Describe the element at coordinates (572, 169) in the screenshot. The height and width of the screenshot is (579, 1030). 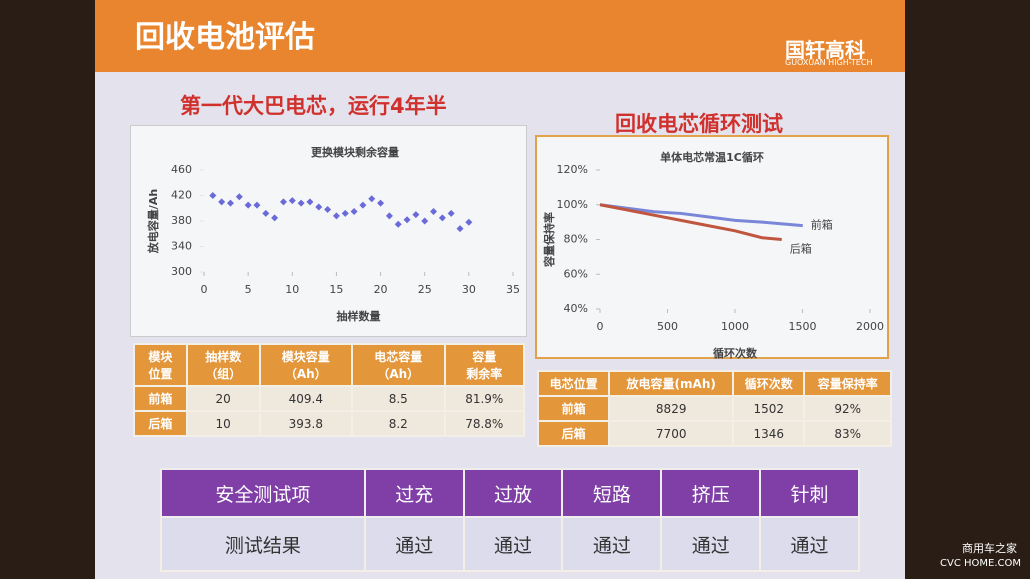
I see `y-tick-label: 120%` at that location.